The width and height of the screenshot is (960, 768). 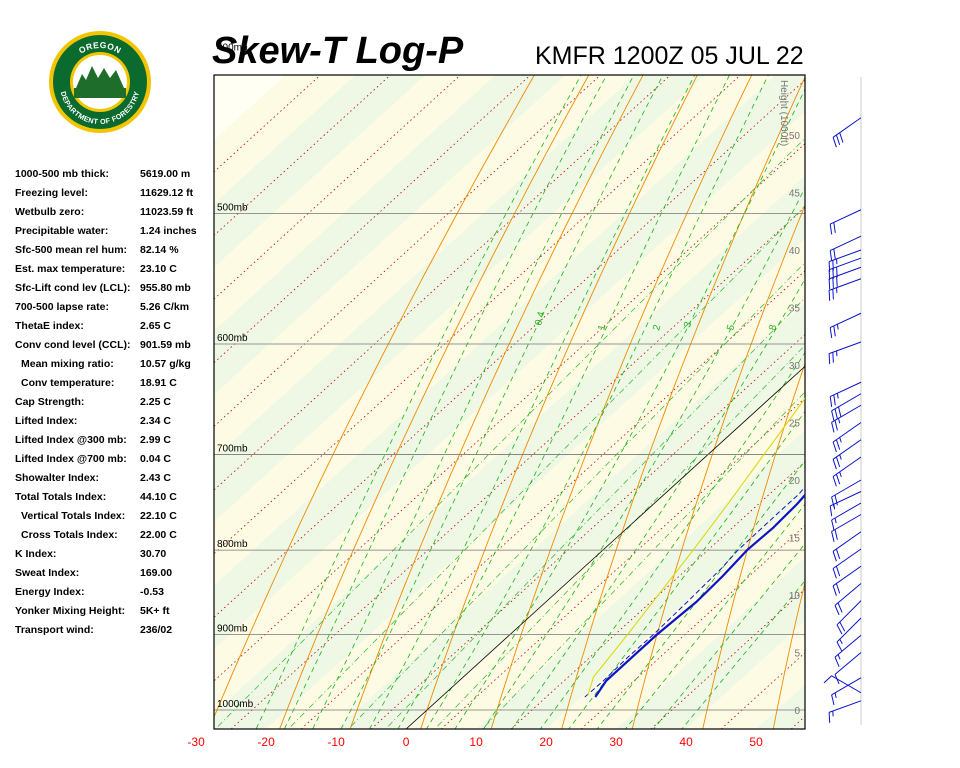 What do you see at coordinates (46, 421) in the screenshot?
I see `index-label: Lifted Index:` at bounding box center [46, 421].